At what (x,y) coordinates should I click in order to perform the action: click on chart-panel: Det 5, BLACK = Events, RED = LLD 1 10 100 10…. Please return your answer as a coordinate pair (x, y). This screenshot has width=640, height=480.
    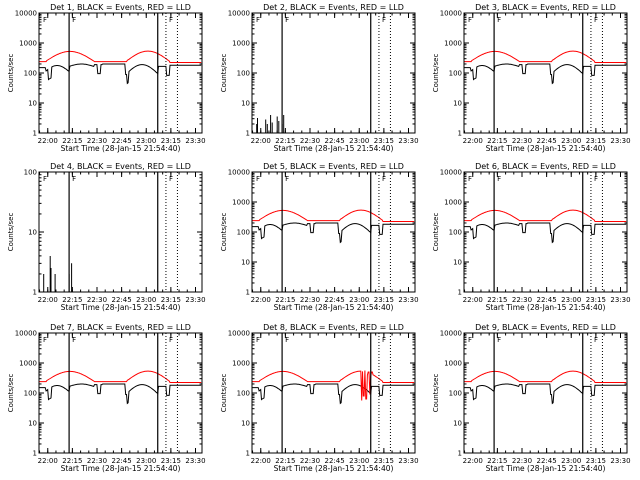
    Looking at the image, I should click on (319, 237).